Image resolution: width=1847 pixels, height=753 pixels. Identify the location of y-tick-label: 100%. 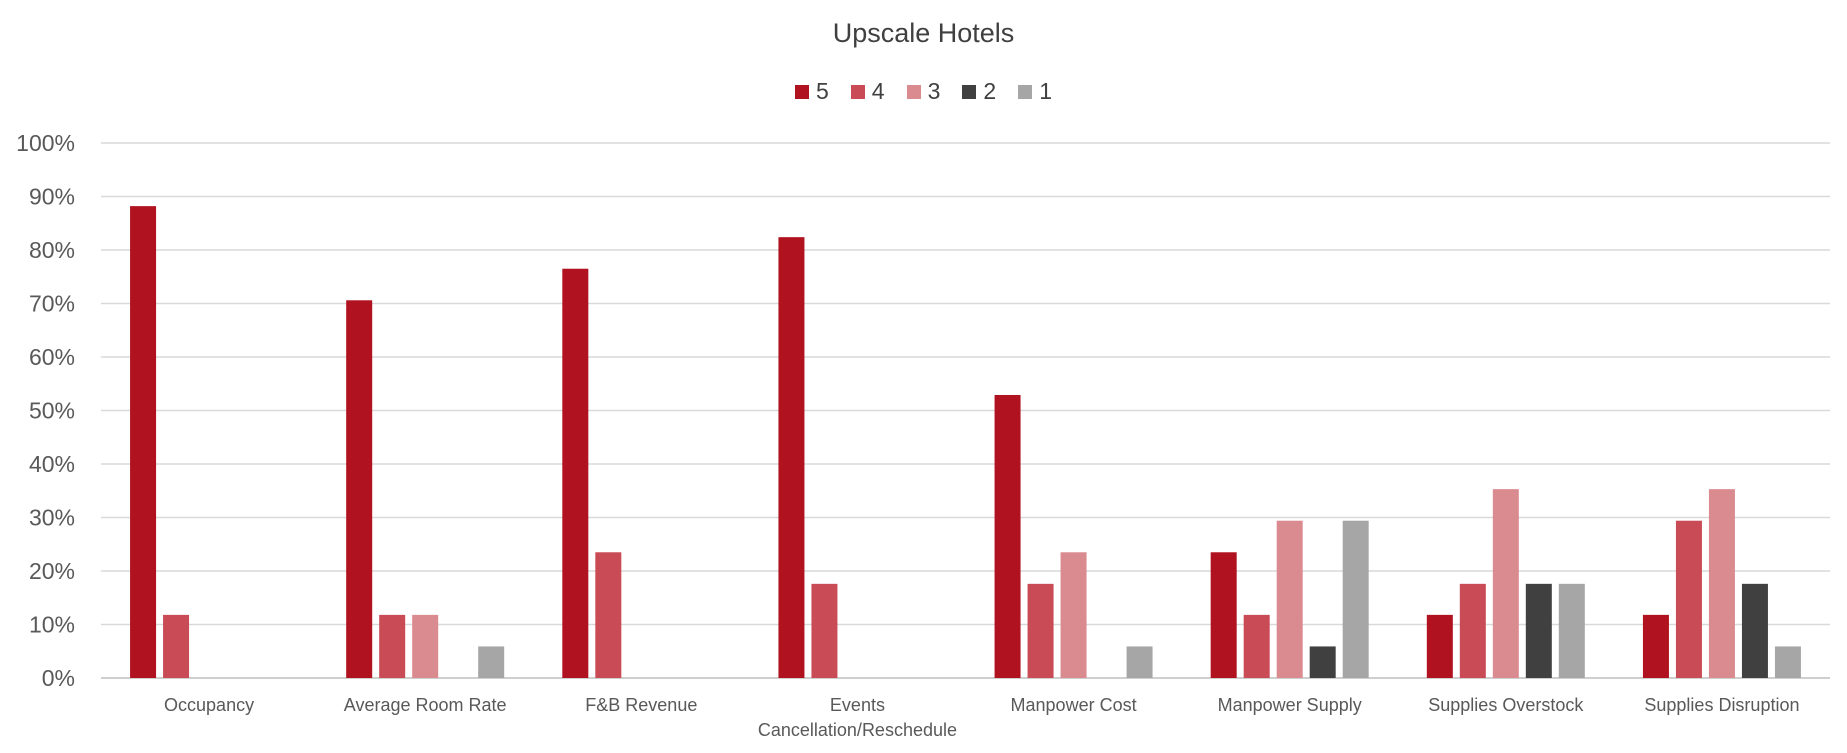
(45, 143).